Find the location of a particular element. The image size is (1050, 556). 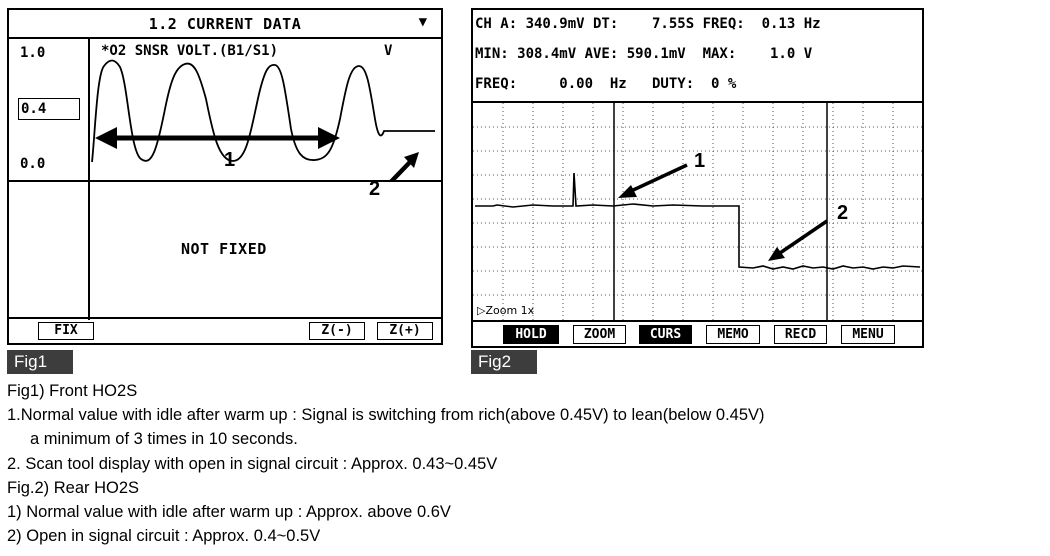

fix-button: FIX is located at coordinates (66, 331).